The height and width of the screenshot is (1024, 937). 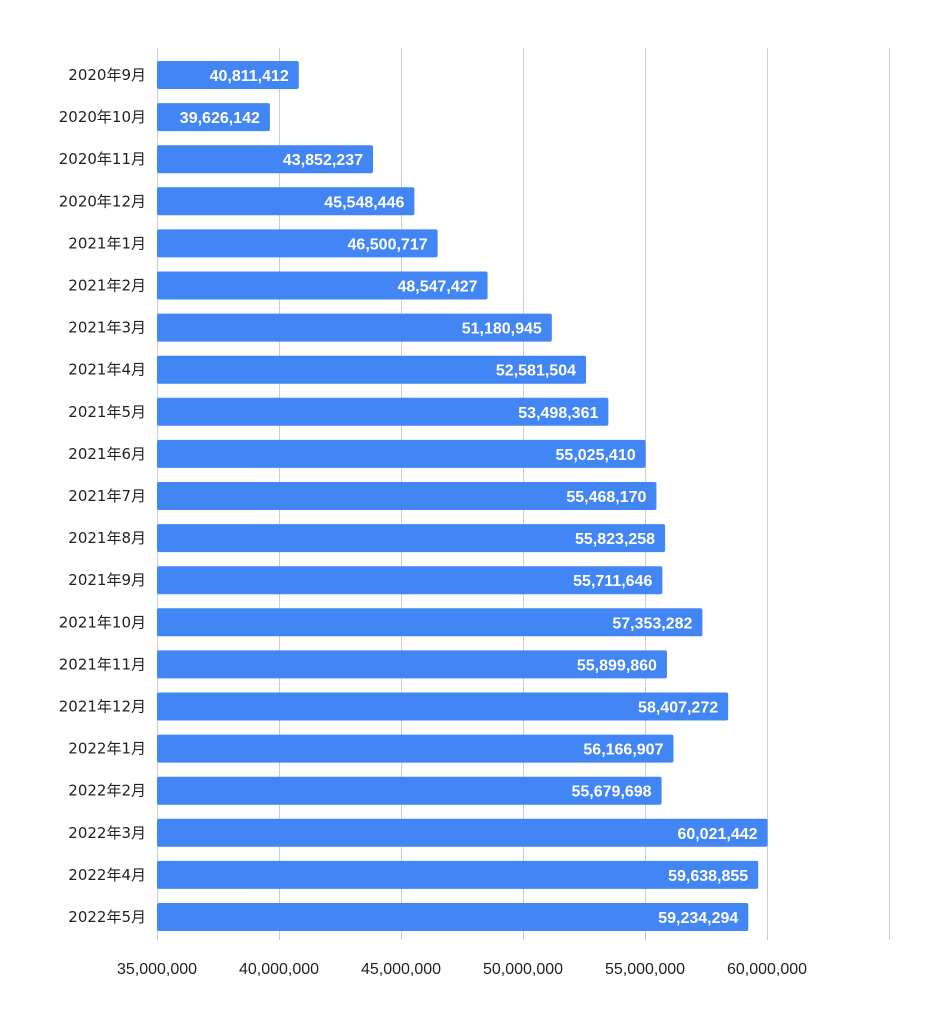 What do you see at coordinates (107, 791) in the screenshot?
I see `category-label: 2022年2月` at bounding box center [107, 791].